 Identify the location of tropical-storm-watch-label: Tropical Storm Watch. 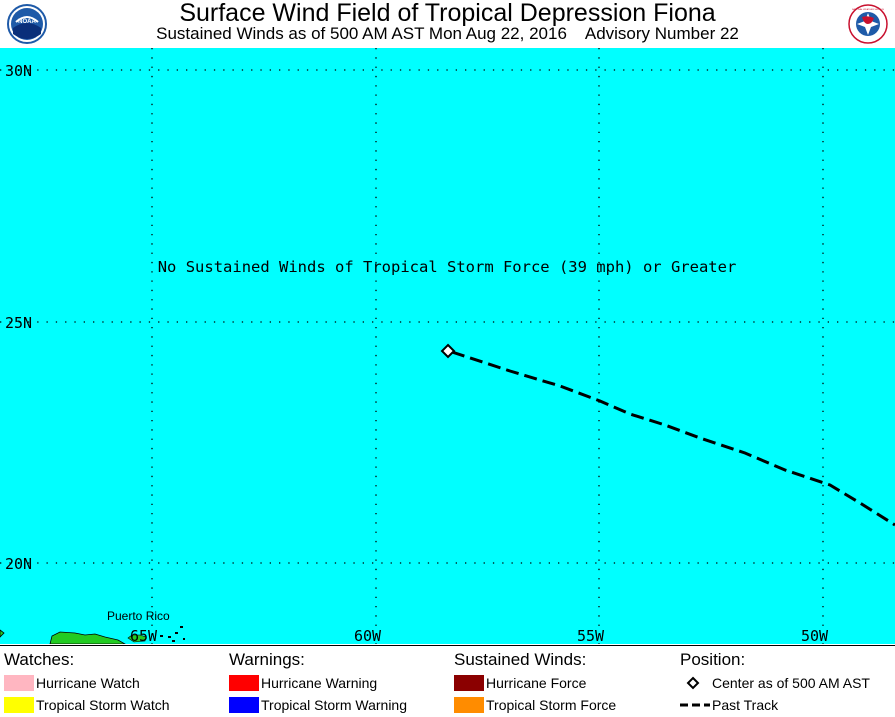
(103, 705).